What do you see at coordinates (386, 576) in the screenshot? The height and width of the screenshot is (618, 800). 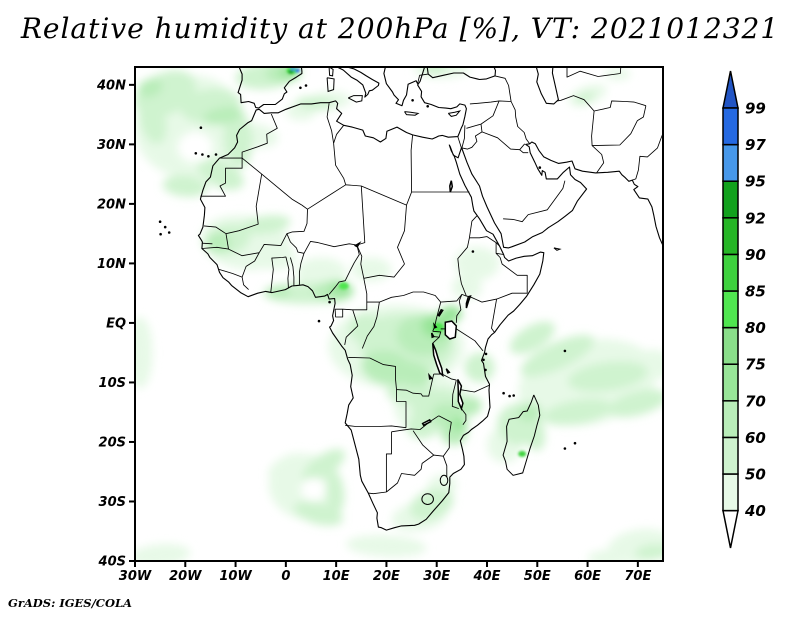 I see `x-axis-label: 20E` at bounding box center [386, 576].